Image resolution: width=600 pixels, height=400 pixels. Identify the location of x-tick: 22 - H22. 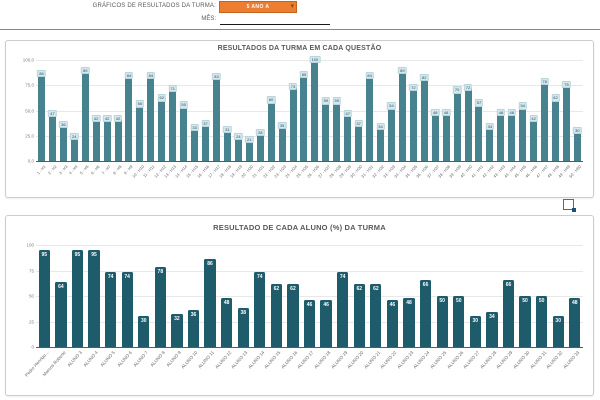
(269, 179).